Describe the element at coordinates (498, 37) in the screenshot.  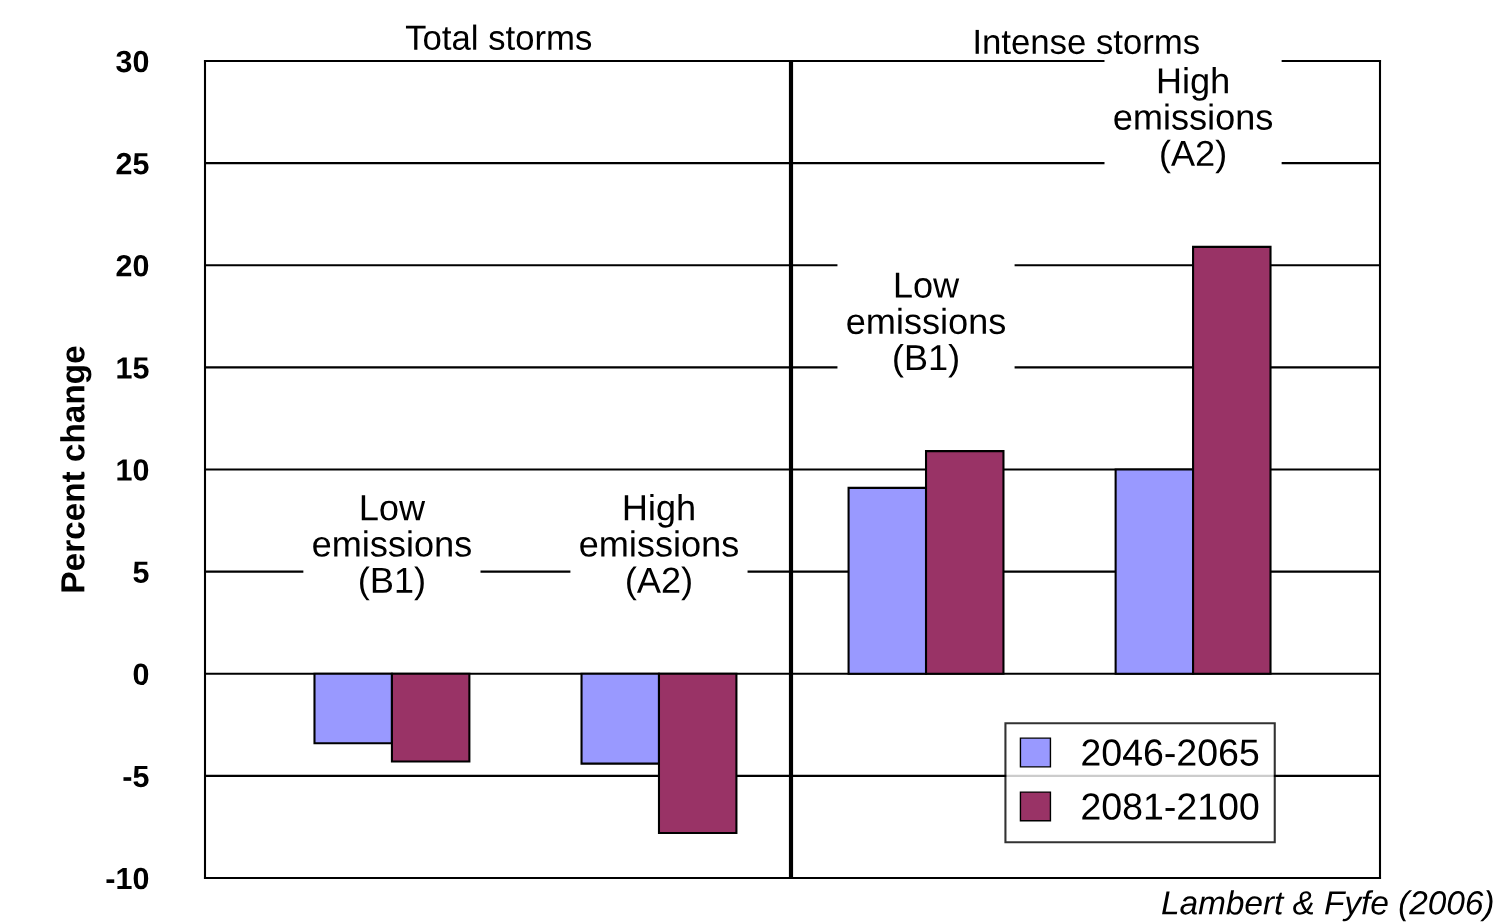
I see `text: Total storms` at that location.